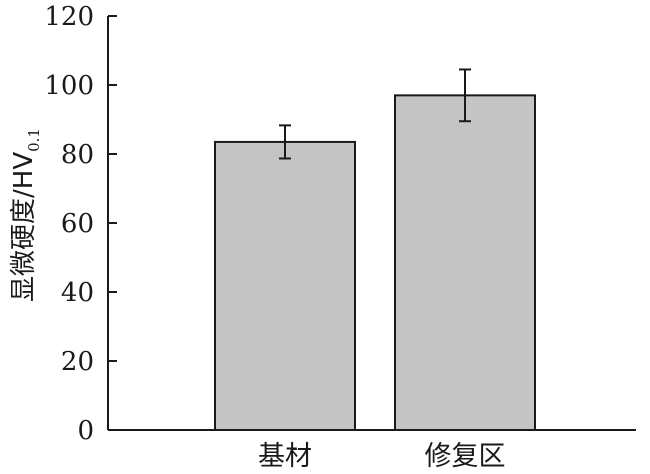 Image resolution: width=650 pixels, height=474 pixels. What do you see at coordinates (465, 456) in the screenshot?
I see `x-tick-label: 修复区` at bounding box center [465, 456].